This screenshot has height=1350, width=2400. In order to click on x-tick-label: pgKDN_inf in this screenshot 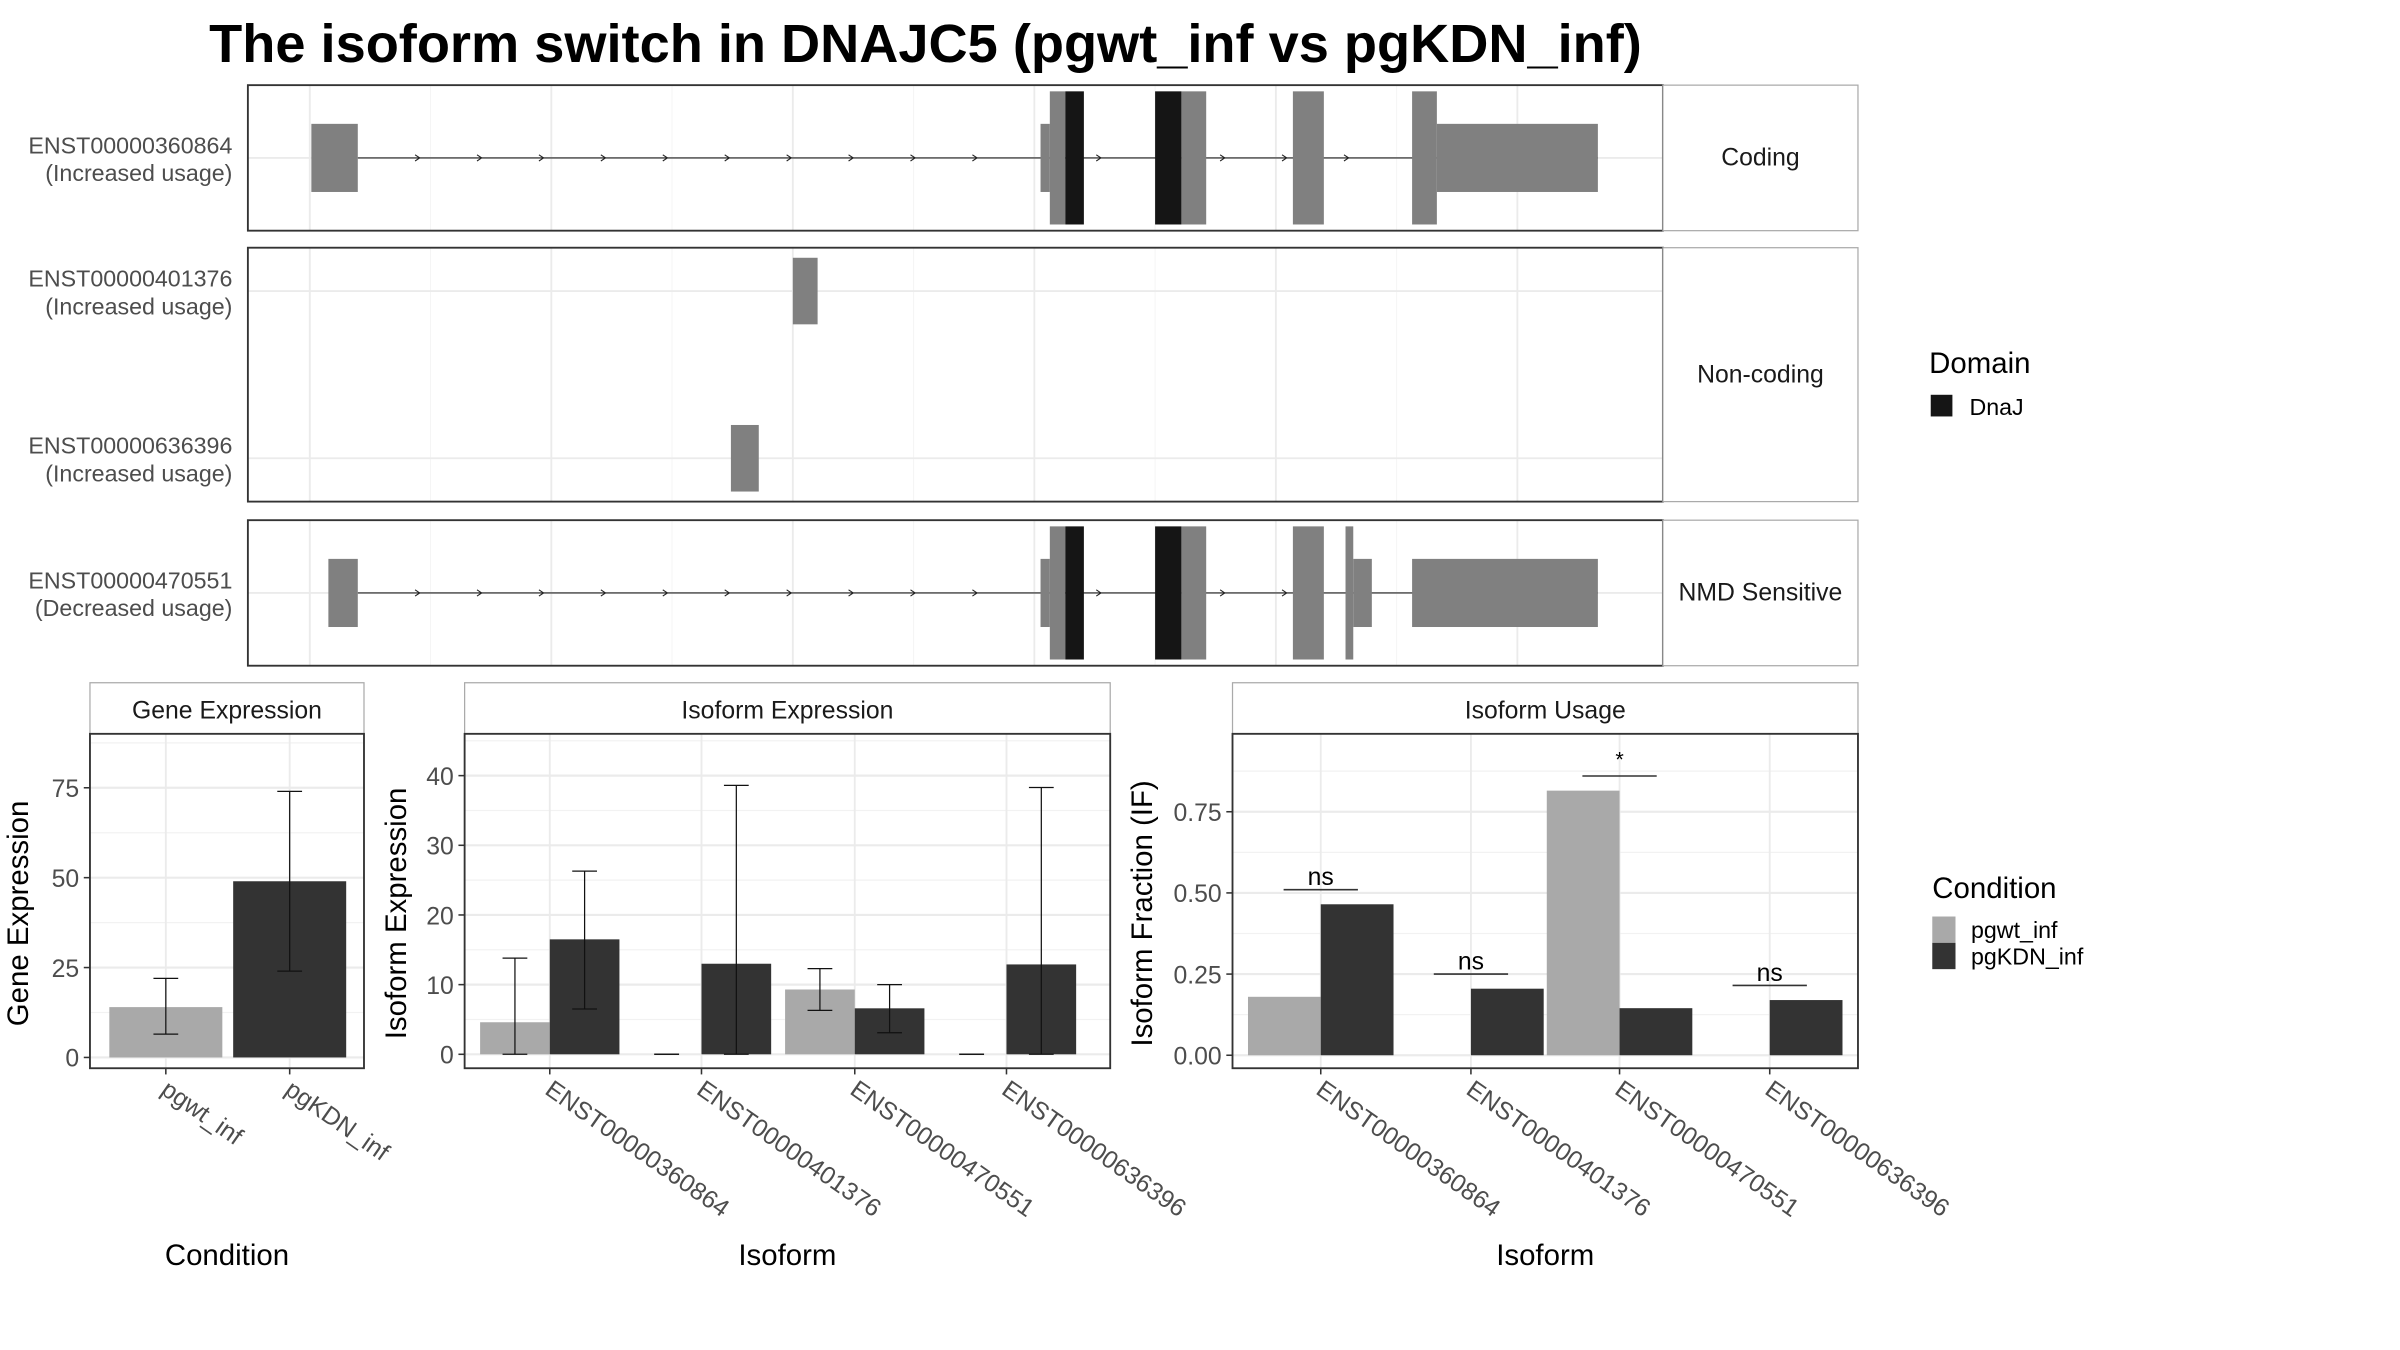, I will do `click(337, 1121)`.